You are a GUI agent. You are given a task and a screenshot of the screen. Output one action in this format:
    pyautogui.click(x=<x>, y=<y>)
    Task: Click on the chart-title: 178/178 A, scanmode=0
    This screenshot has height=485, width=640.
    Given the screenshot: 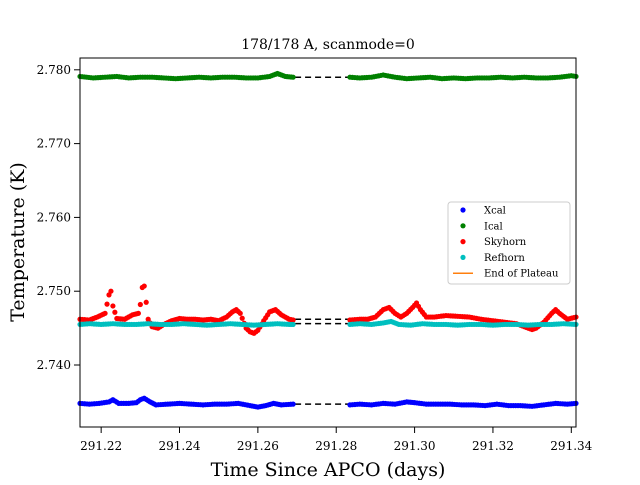 What is the action you would take?
    pyautogui.click(x=328, y=45)
    